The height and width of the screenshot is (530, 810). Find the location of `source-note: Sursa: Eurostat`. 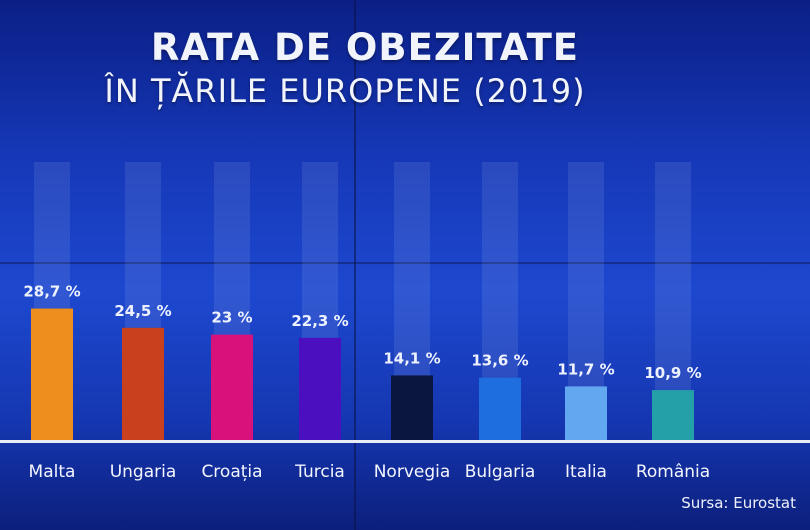

source-note: Sursa: Eurostat is located at coordinates (738, 503).